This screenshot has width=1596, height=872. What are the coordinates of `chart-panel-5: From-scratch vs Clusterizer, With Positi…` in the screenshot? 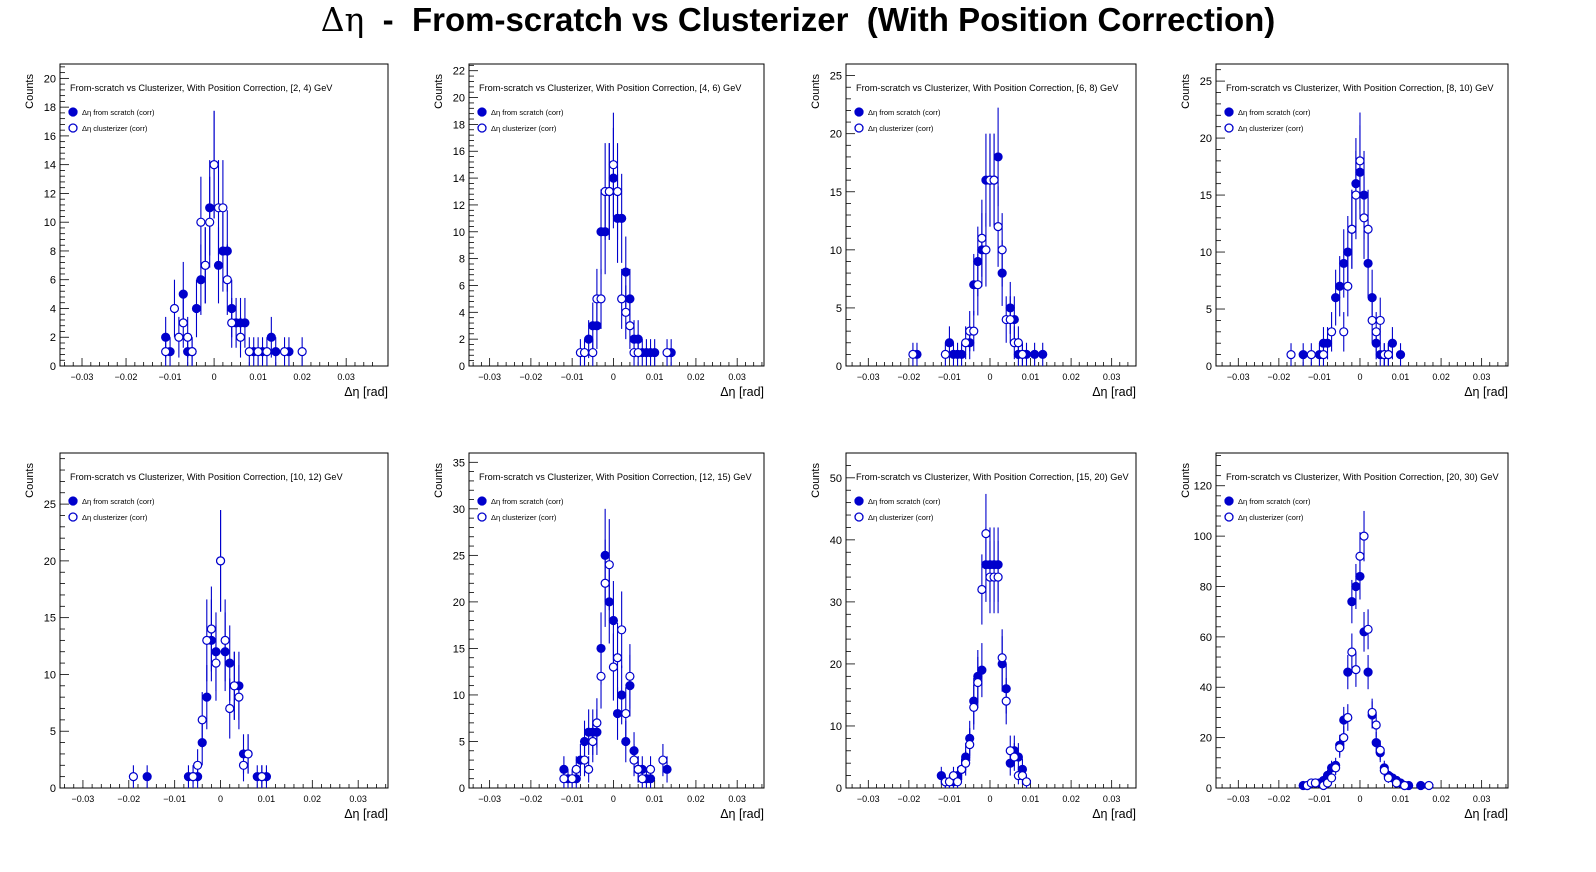 It's located at (206, 636).